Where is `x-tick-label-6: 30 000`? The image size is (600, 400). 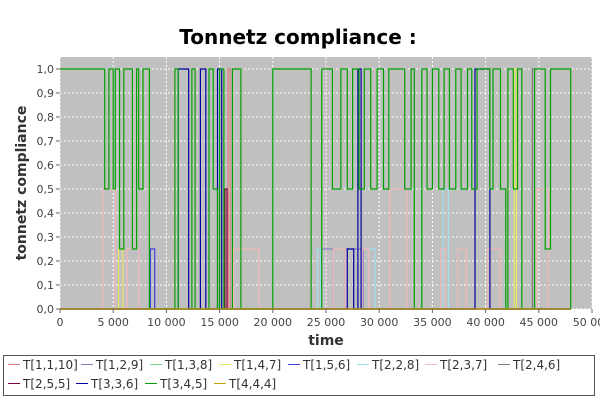 x-tick-label-6: 30 000 is located at coordinates (379, 322).